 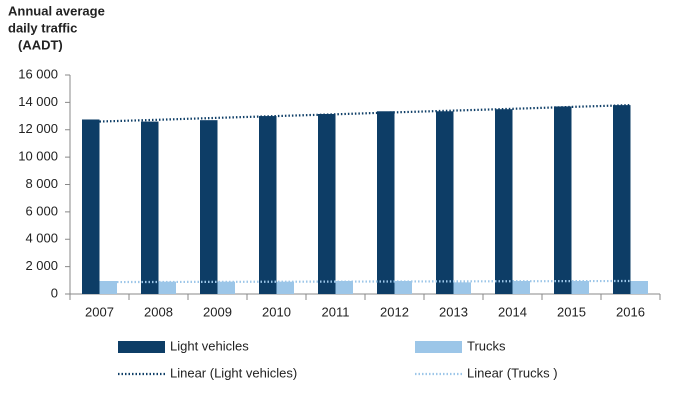 What do you see at coordinates (512, 311) in the screenshot?
I see `x-tick-label: 2014` at bounding box center [512, 311].